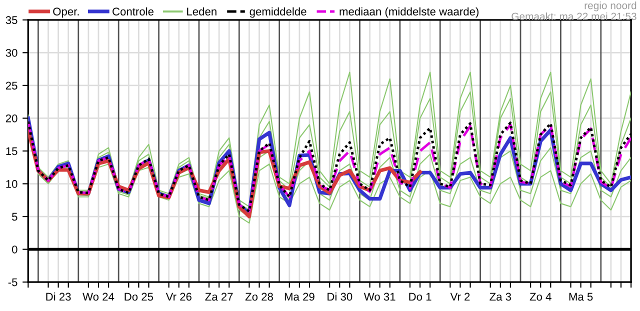 The width and height of the screenshot is (640, 311). What do you see at coordinates (409, 12) in the screenshot?
I see `legend-label: mediaan (middelste waarde)` at bounding box center [409, 12].